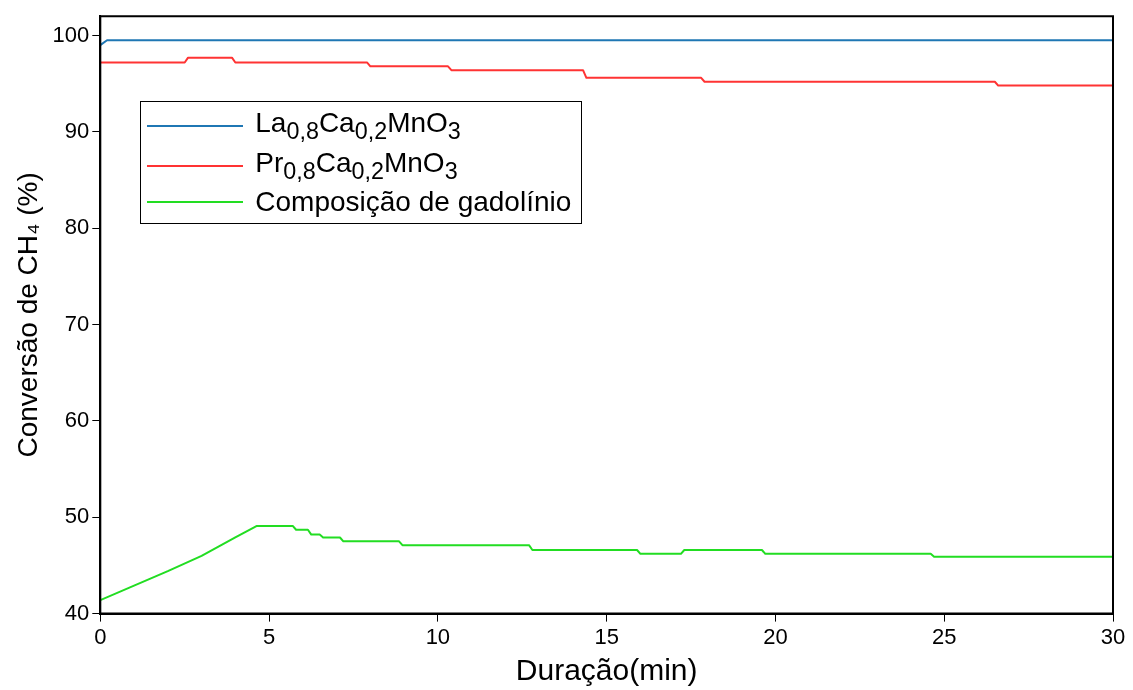 This screenshot has height=690, width=1133. I want to click on x-tick-label: 15, so click(606, 636).